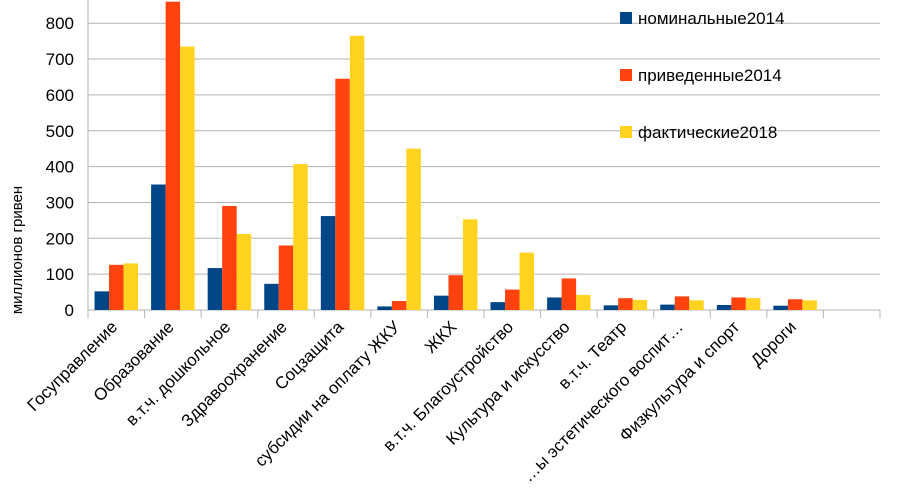 This screenshot has width=906, height=500. What do you see at coordinates (773, 343) in the screenshot?
I see `x-category-label: Дороги` at bounding box center [773, 343].